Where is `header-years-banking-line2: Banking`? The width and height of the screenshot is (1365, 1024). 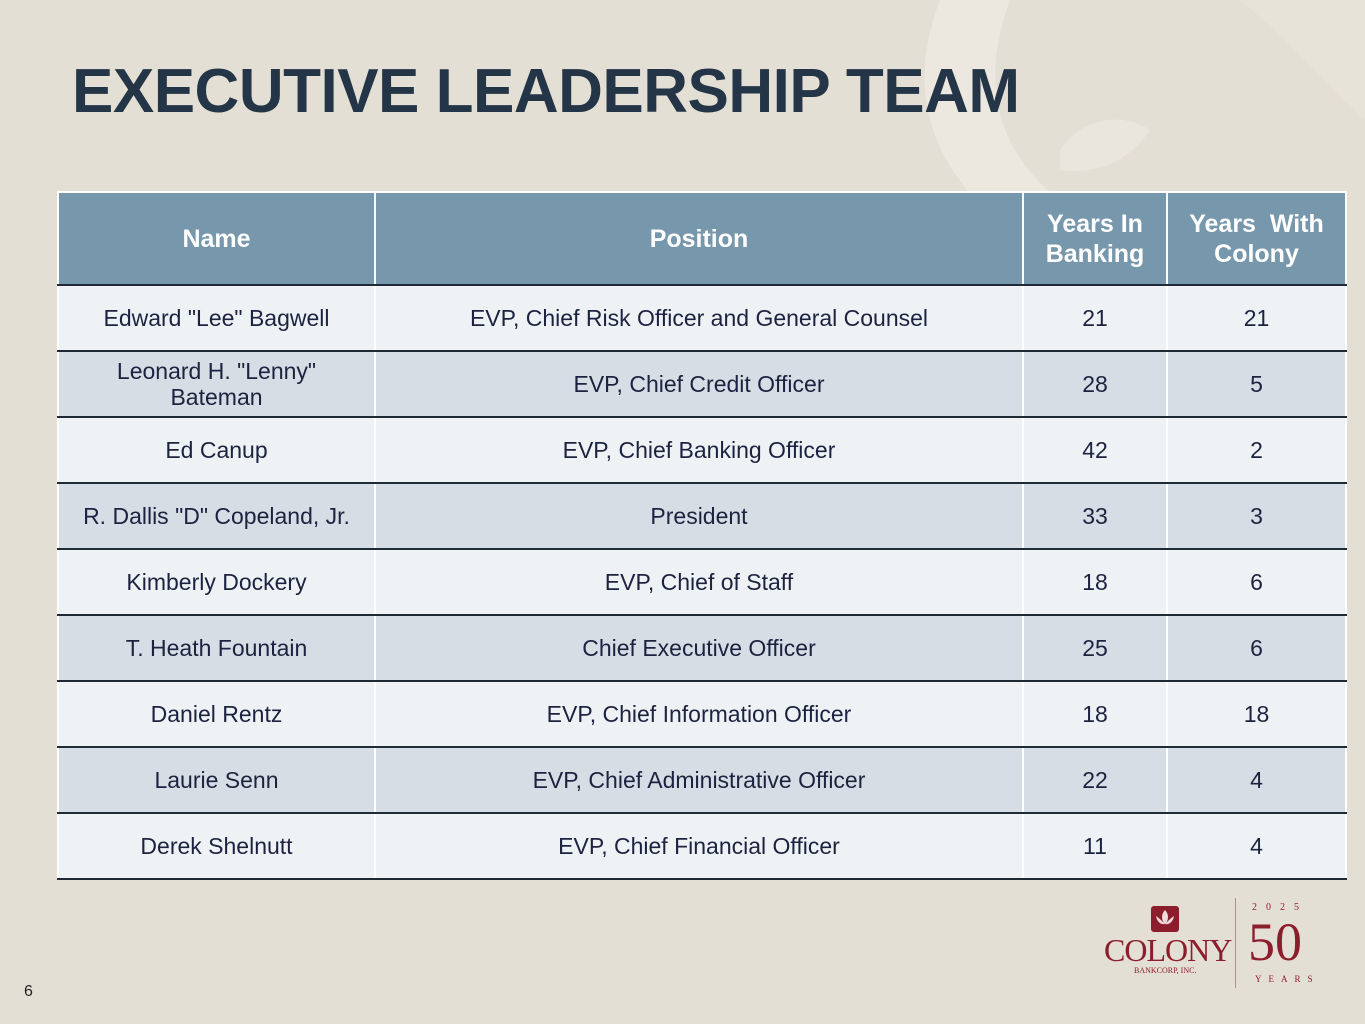 header-years-banking-line2: Banking is located at coordinates (1095, 253).